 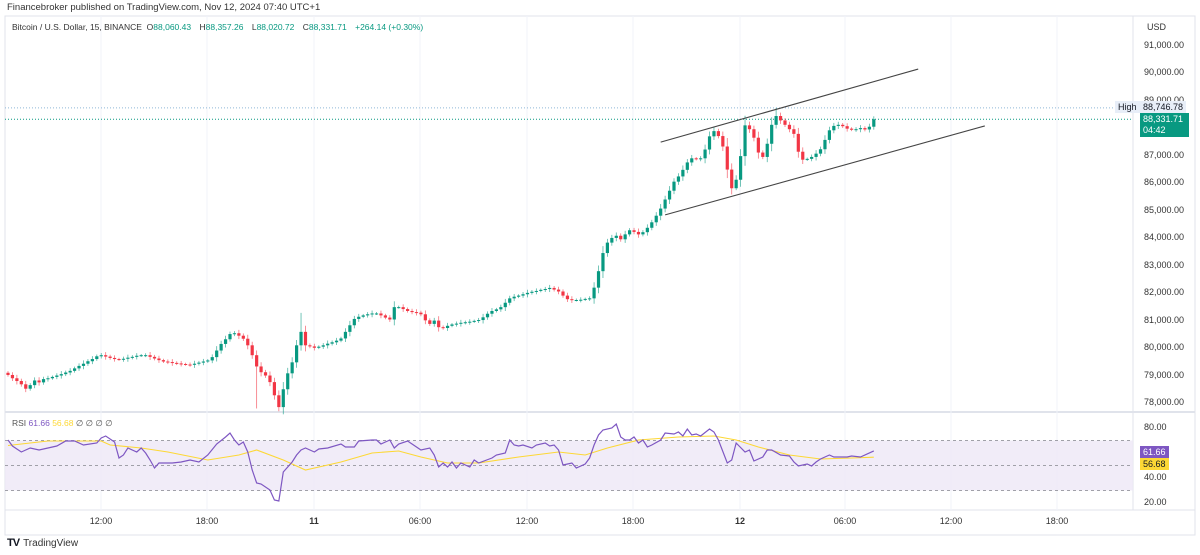 What do you see at coordinates (1155, 477) in the screenshot?
I see `rsi-tick-label: 40.00` at bounding box center [1155, 477].